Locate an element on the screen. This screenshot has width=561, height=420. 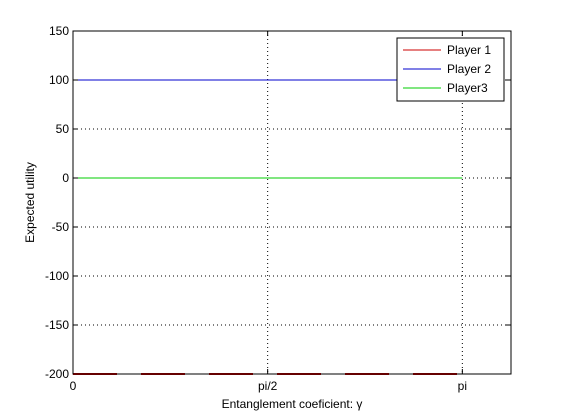
y-tick-label: -100 is located at coordinates (57, 276).